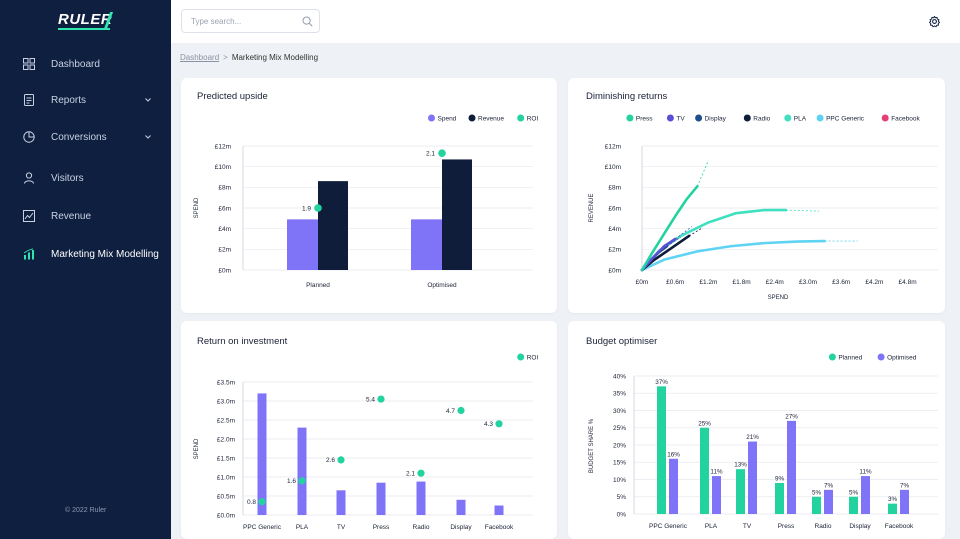 The image size is (960, 539). I want to click on y-axis-title: REVENUE, so click(592, 207).